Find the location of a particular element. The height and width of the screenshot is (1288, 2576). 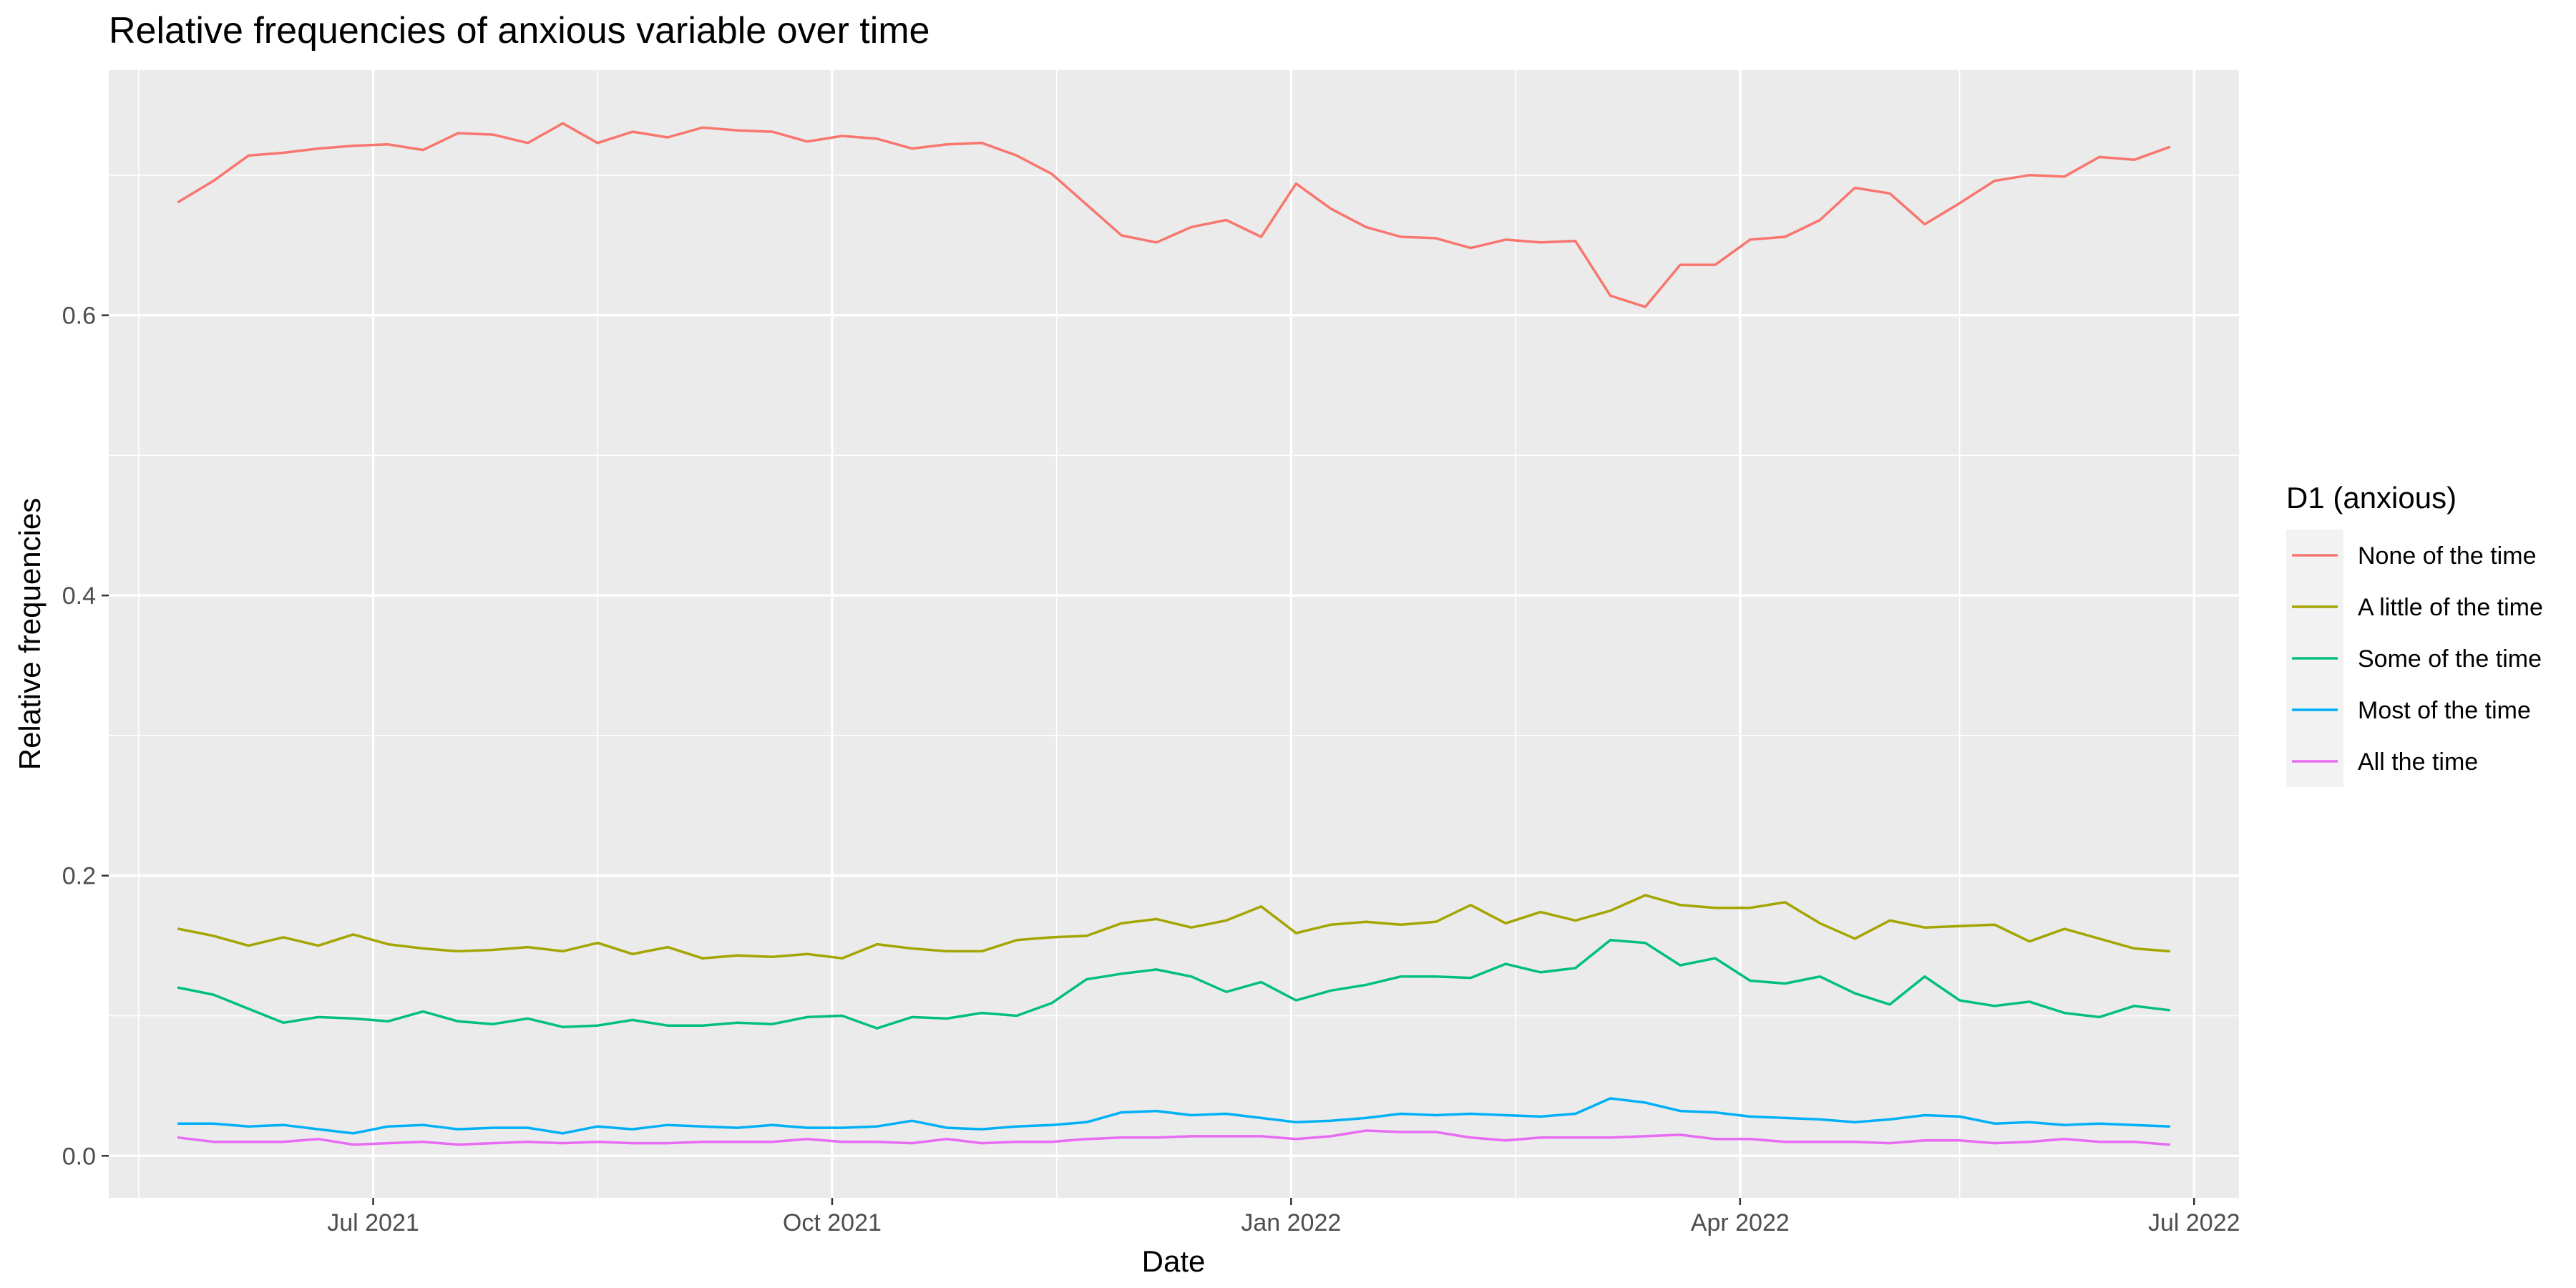

x-axis-title: Date is located at coordinates (1174, 1261).